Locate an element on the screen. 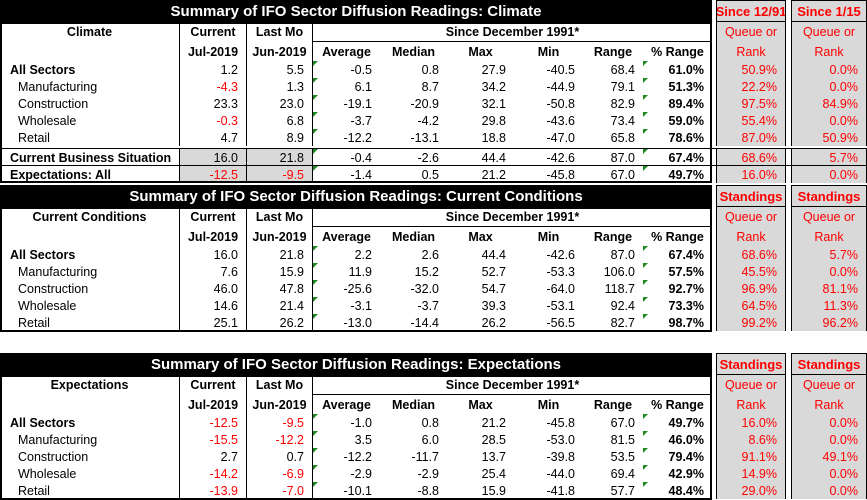 The height and width of the screenshot is (500, 867). current-value: -12.5 is located at coordinates (213, 422).